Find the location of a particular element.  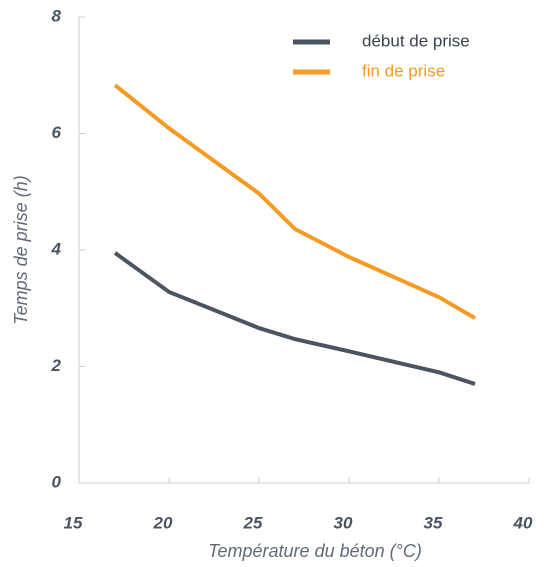

legend-label: début de prise is located at coordinates (416, 40).